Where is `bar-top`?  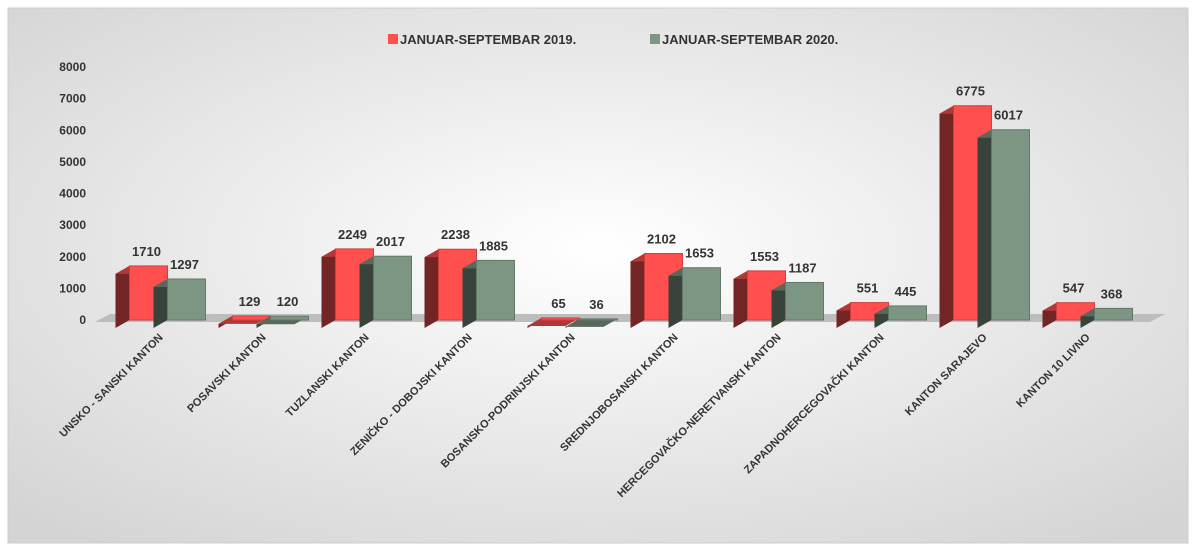
bar-top is located at coordinates (591, 322).